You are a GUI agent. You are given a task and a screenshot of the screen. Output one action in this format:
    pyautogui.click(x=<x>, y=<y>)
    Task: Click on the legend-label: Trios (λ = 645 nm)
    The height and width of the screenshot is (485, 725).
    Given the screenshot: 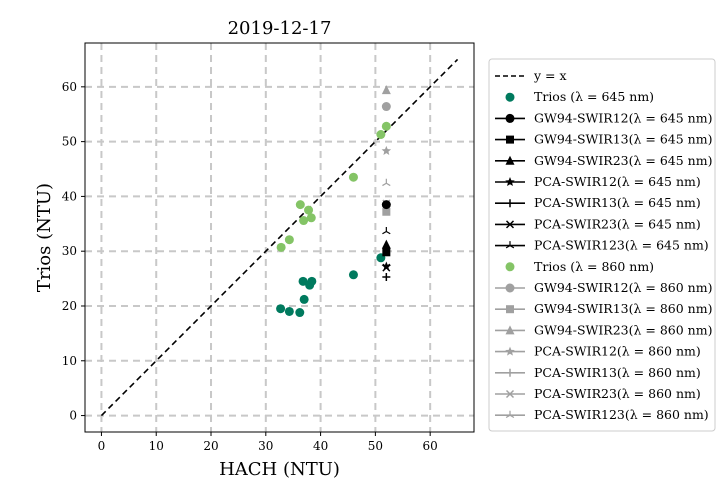 What is the action you would take?
    pyautogui.click(x=594, y=96)
    